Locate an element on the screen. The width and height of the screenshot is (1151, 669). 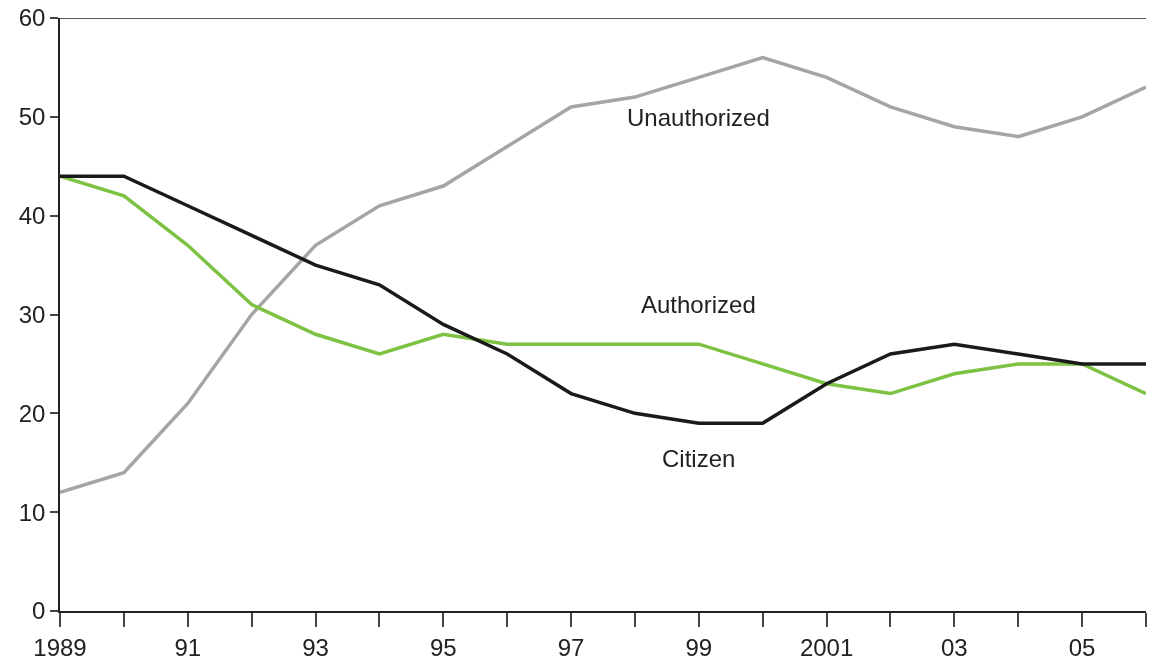
y-tick-label: 20 is located at coordinates (32, 413).